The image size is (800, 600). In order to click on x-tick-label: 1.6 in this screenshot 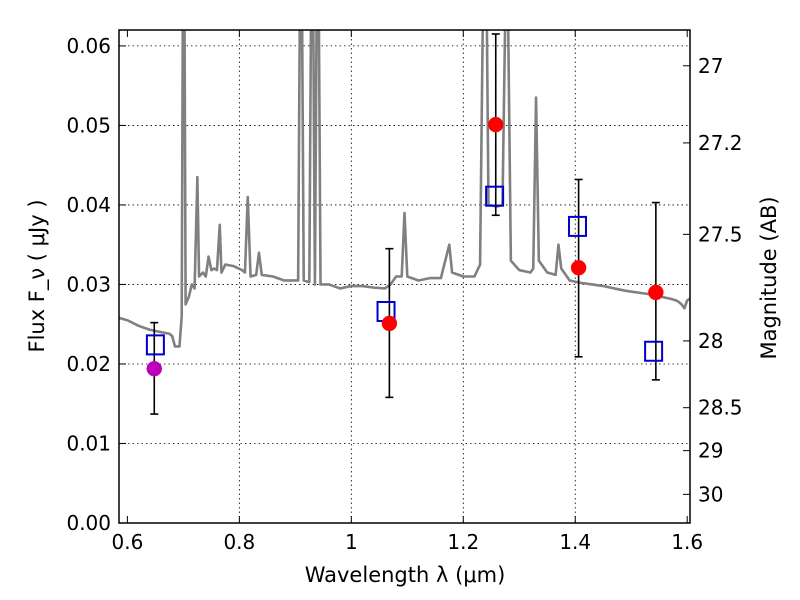, I will do `click(687, 542)`.